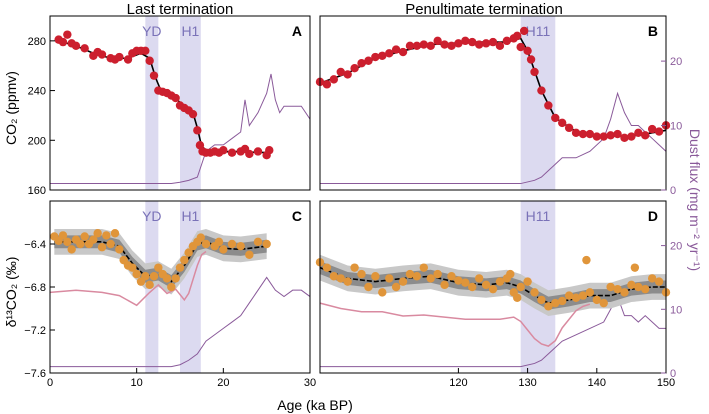 The height and width of the screenshot is (414, 709). I want to click on x-tick-label: 150, so click(666, 383).